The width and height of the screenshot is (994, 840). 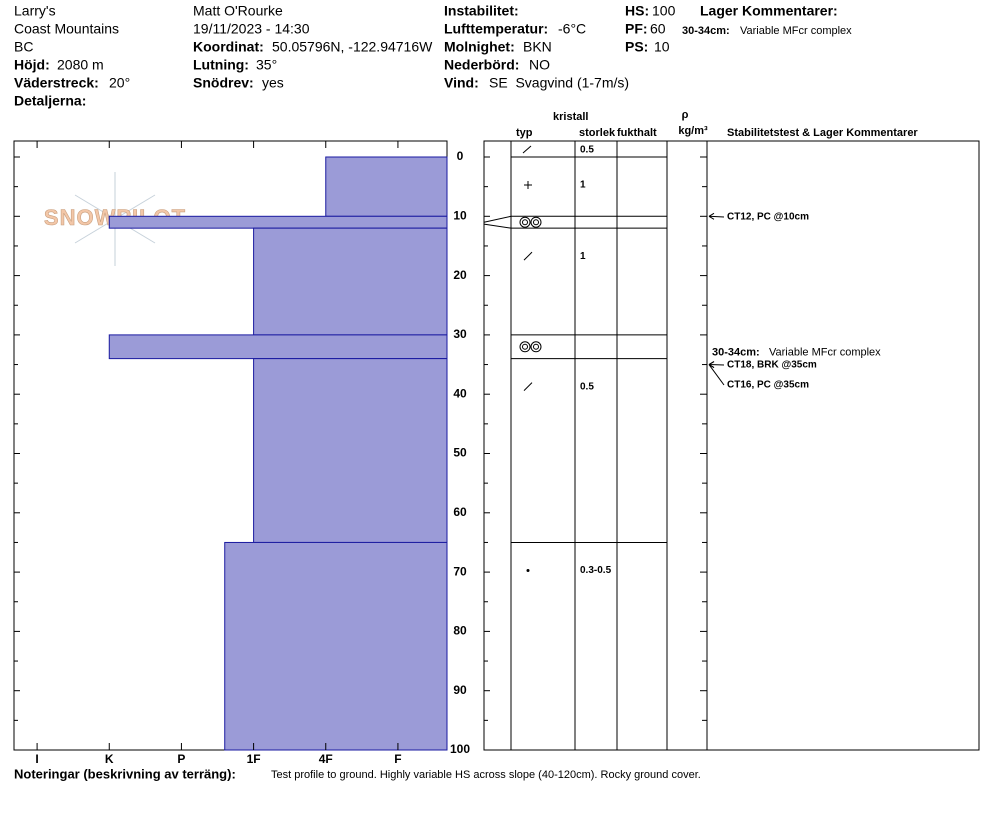 I want to click on column-header: kg/m³, so click(x=693, y=131).